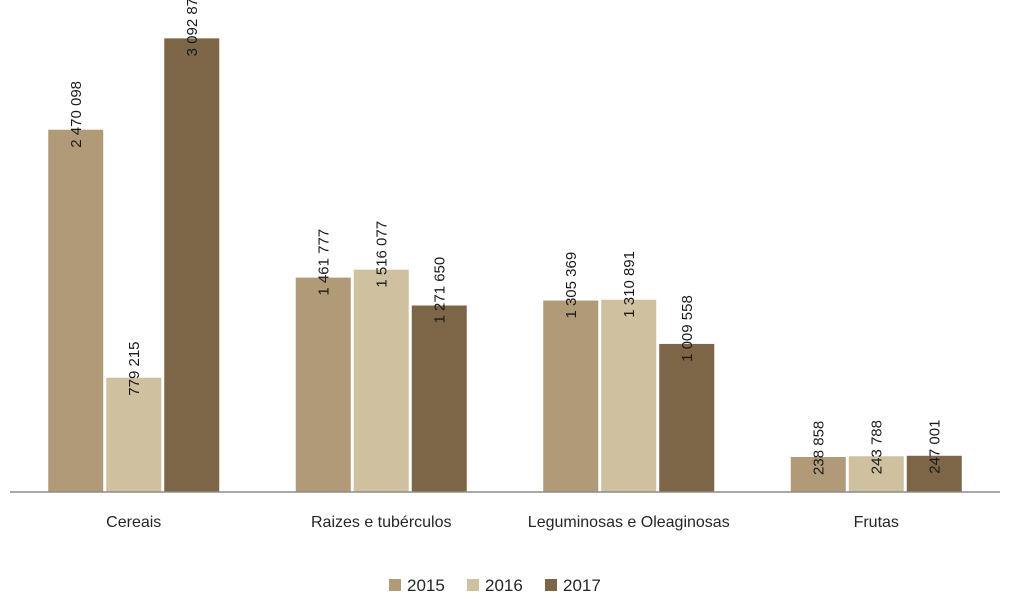  Describe the element at coordinates (876, 522) in the screenshot. I see `category-label-3: Frutas` at that location.